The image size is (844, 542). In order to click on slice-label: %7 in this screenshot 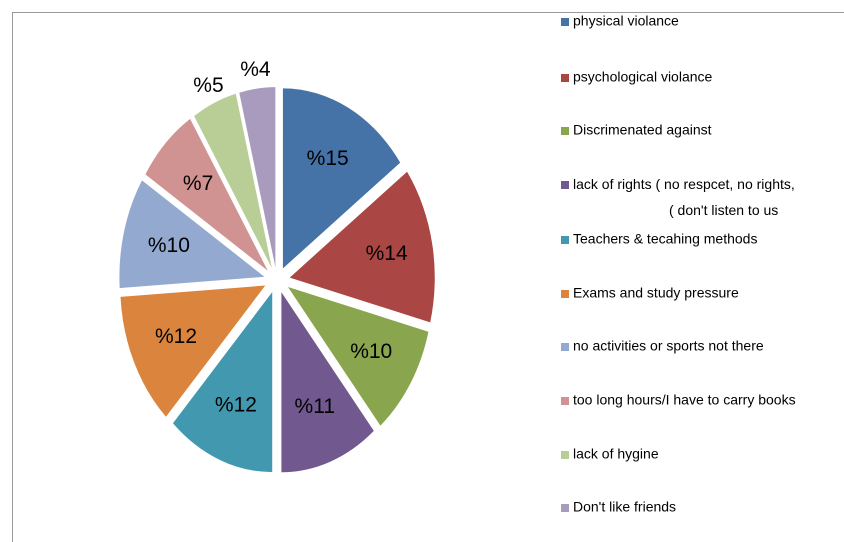, I will do `click(198, 183)`.